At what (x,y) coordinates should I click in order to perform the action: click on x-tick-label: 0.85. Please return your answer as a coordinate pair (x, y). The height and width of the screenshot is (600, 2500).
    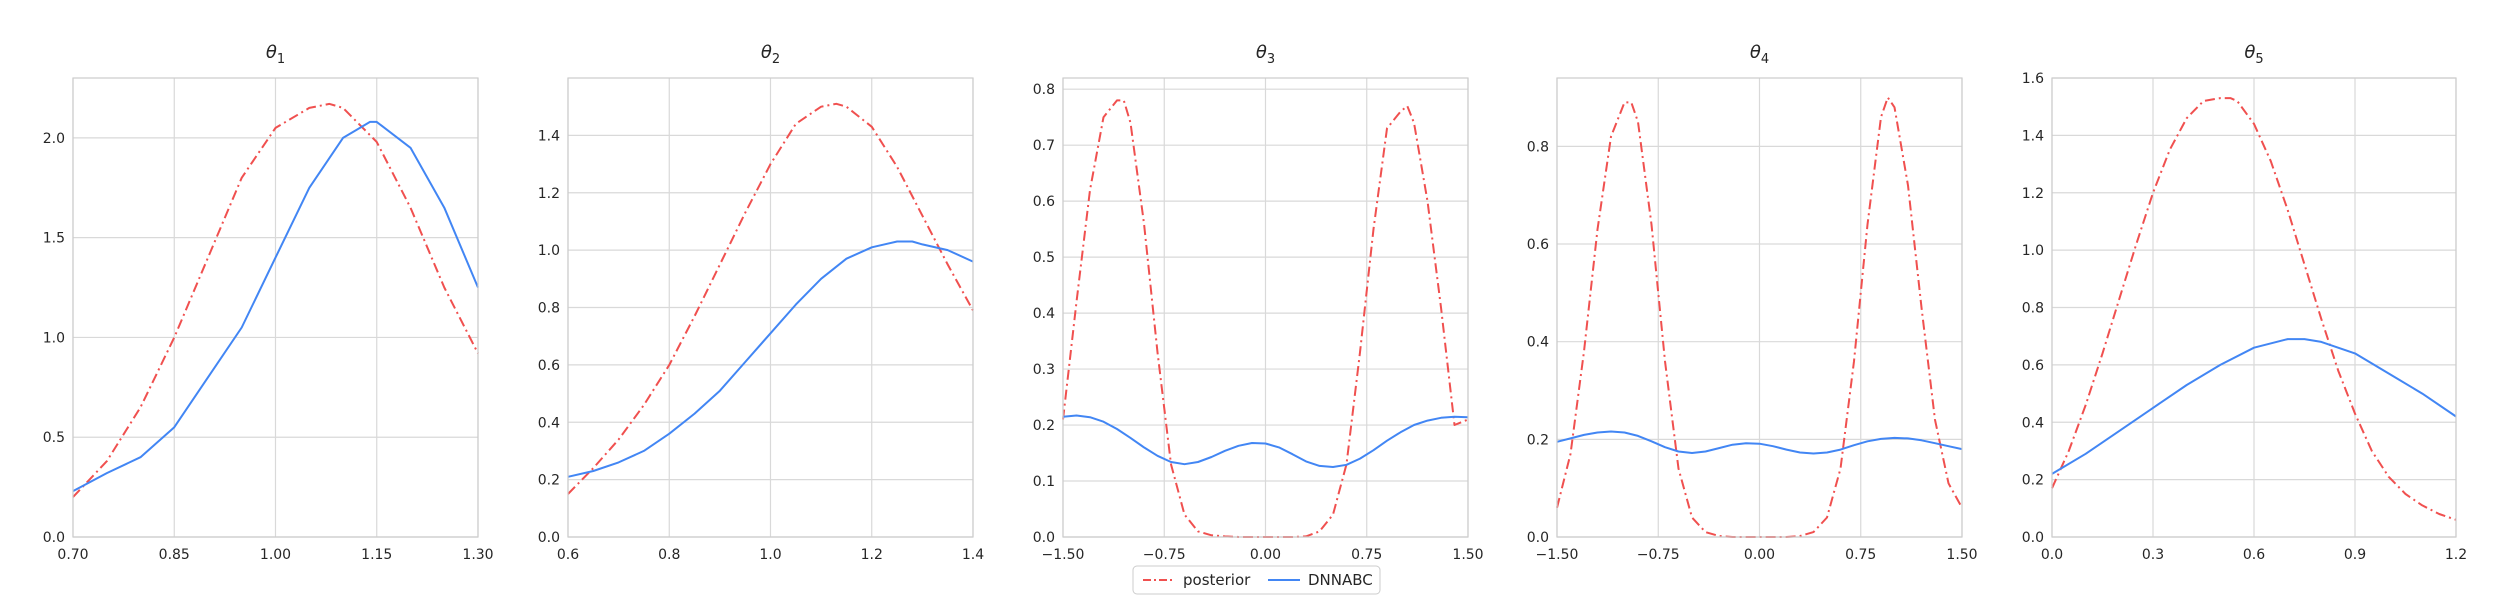
    Looking at the image, I should click on (174, 555).